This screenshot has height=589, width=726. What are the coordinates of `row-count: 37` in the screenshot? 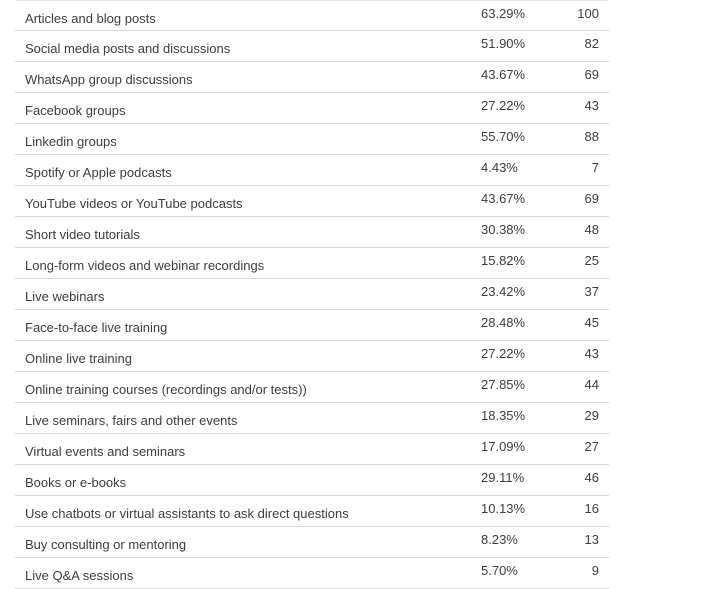 It's located at (591, 291).